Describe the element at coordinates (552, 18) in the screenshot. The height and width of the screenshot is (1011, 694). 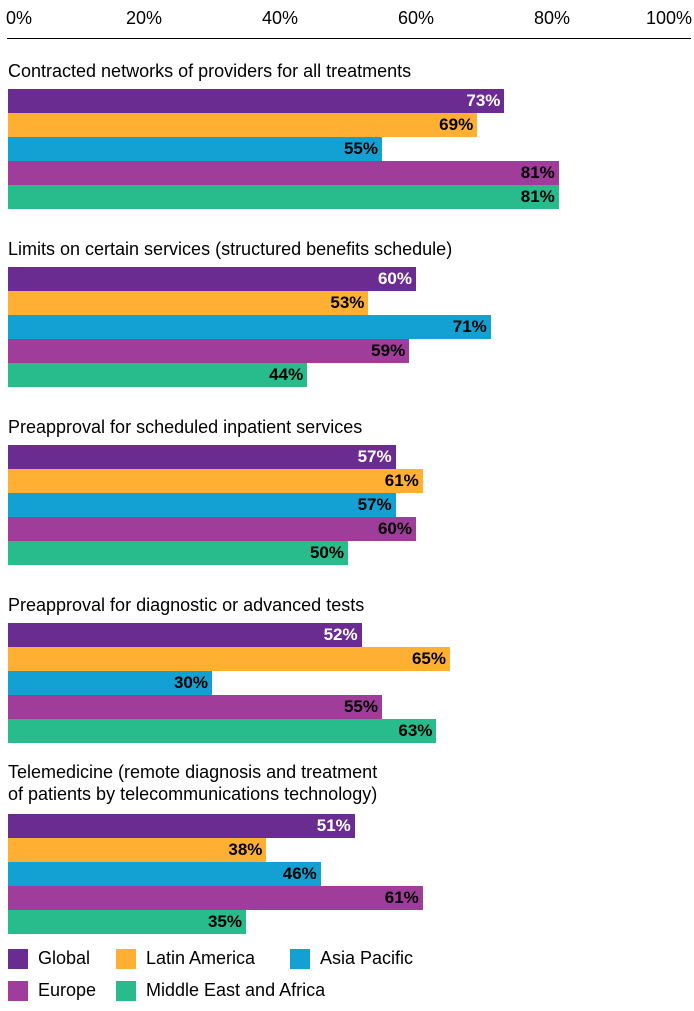
I see `x-tick-label: 80%` at that location.